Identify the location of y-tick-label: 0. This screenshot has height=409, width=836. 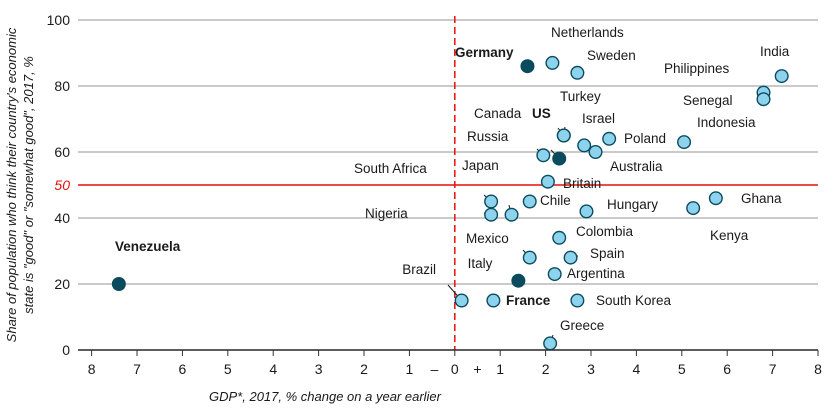
(66, 350).